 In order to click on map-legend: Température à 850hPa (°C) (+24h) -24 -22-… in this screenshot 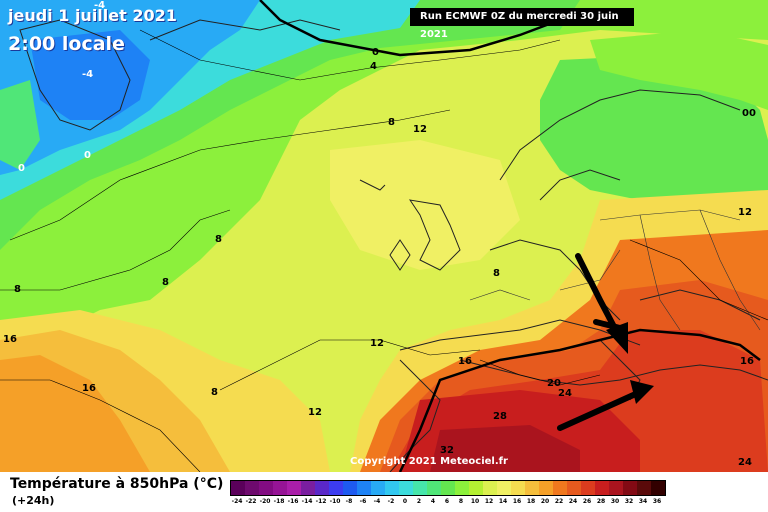, I will do `click(384, 492)`.